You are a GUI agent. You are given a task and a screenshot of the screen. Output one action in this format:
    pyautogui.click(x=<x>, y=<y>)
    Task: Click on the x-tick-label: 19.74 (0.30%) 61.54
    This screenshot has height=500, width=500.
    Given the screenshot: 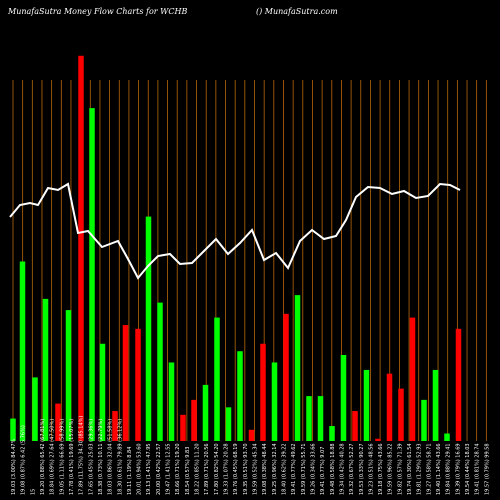 What is the action you would take?
    pyautogui.click(x=410, y=469)
    